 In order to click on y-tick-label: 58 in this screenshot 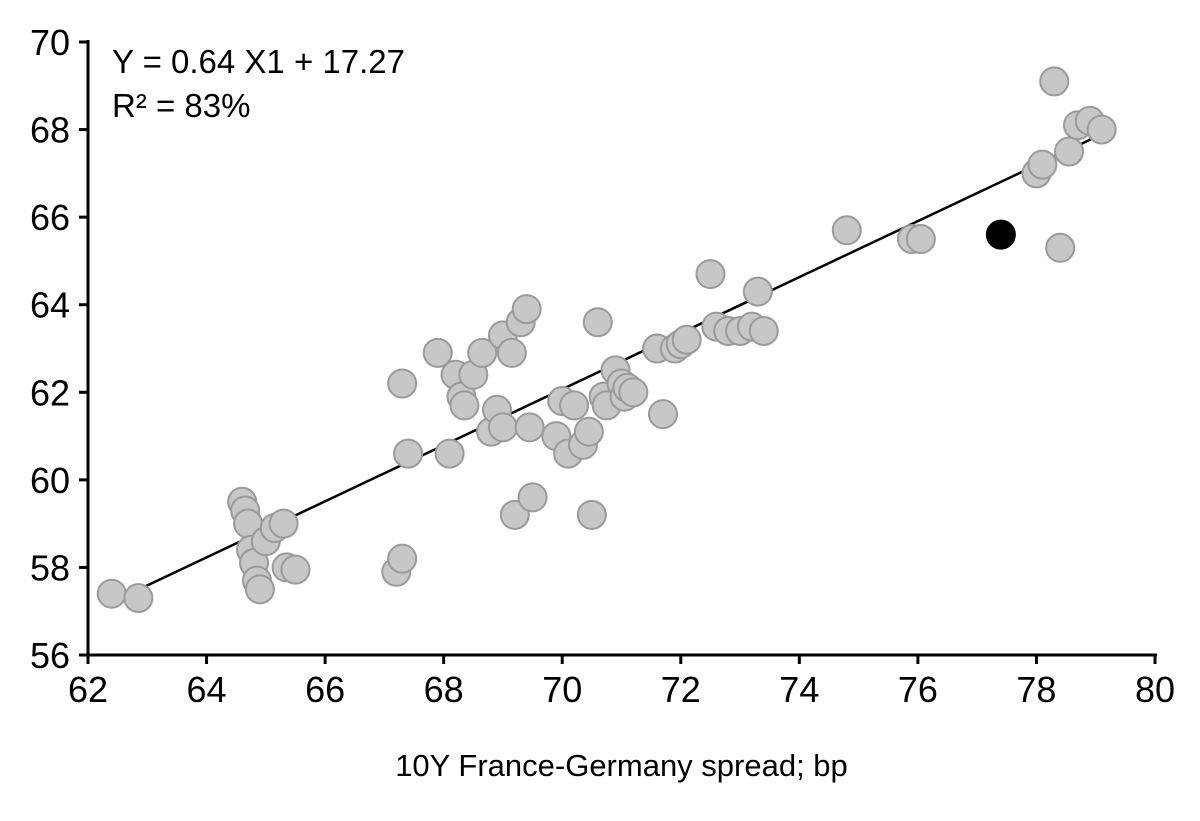, I will do `click(50, 567)`.